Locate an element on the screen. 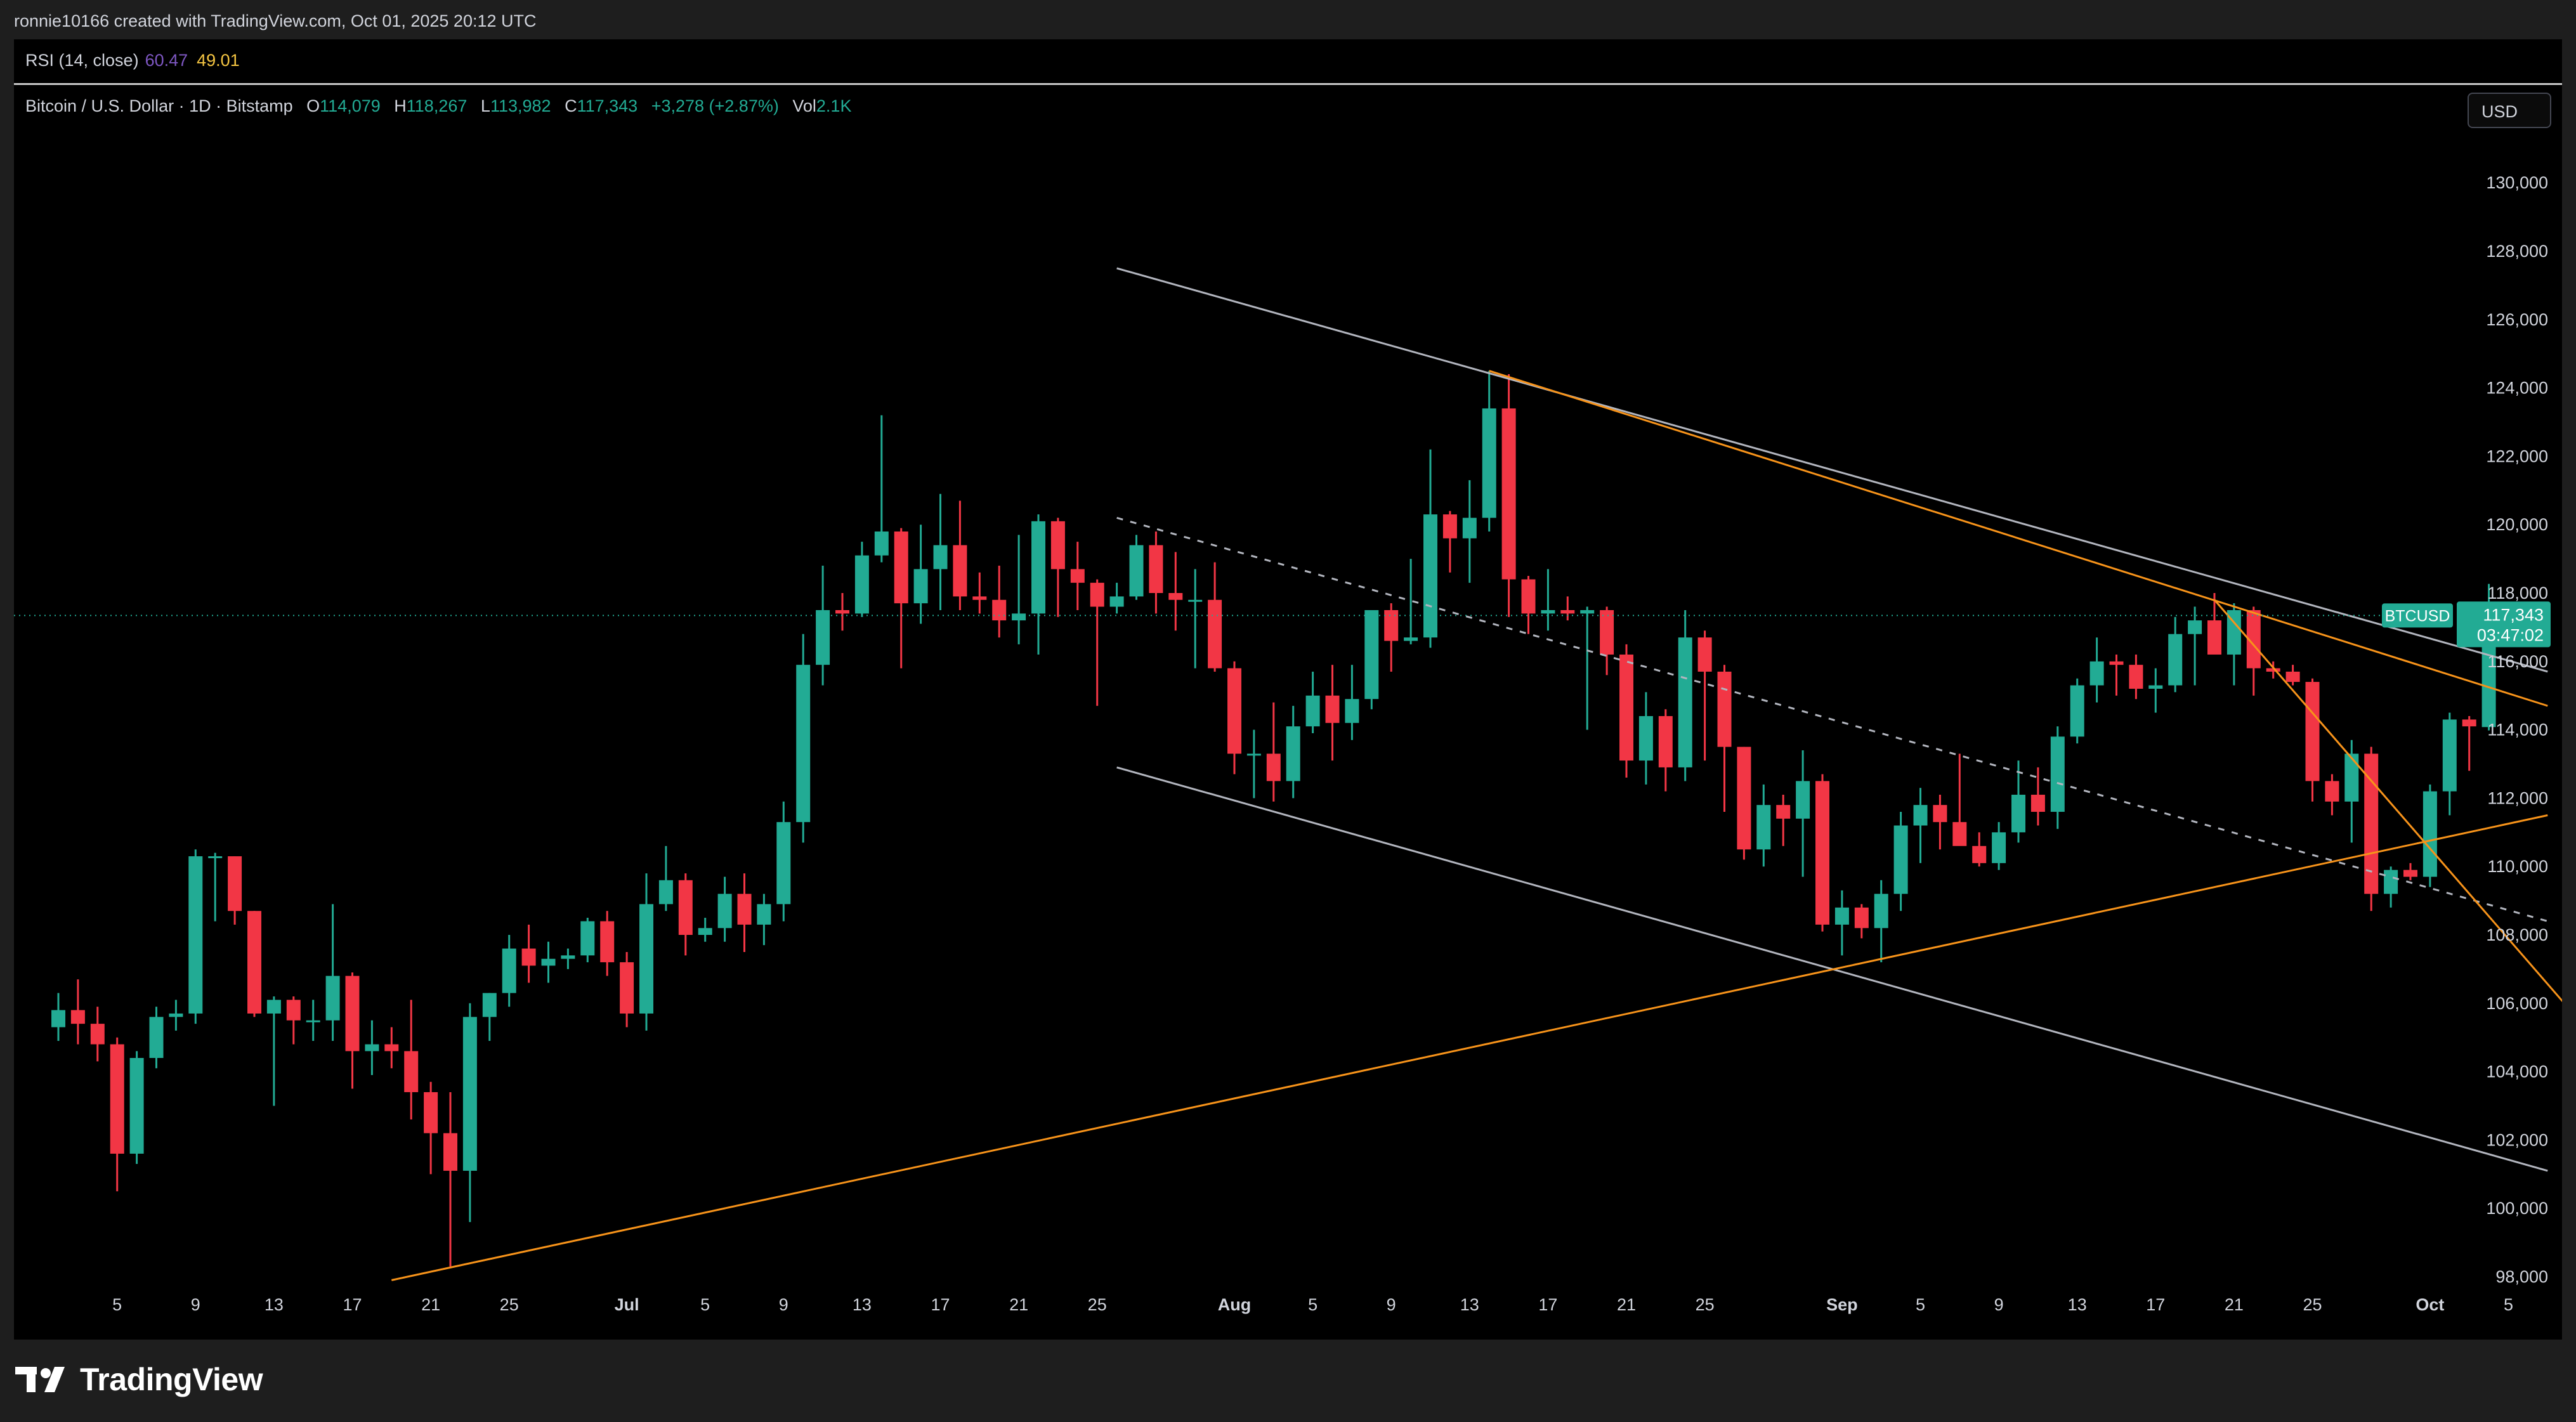  close-value: 117,343 is located at coordinates (608, 105).